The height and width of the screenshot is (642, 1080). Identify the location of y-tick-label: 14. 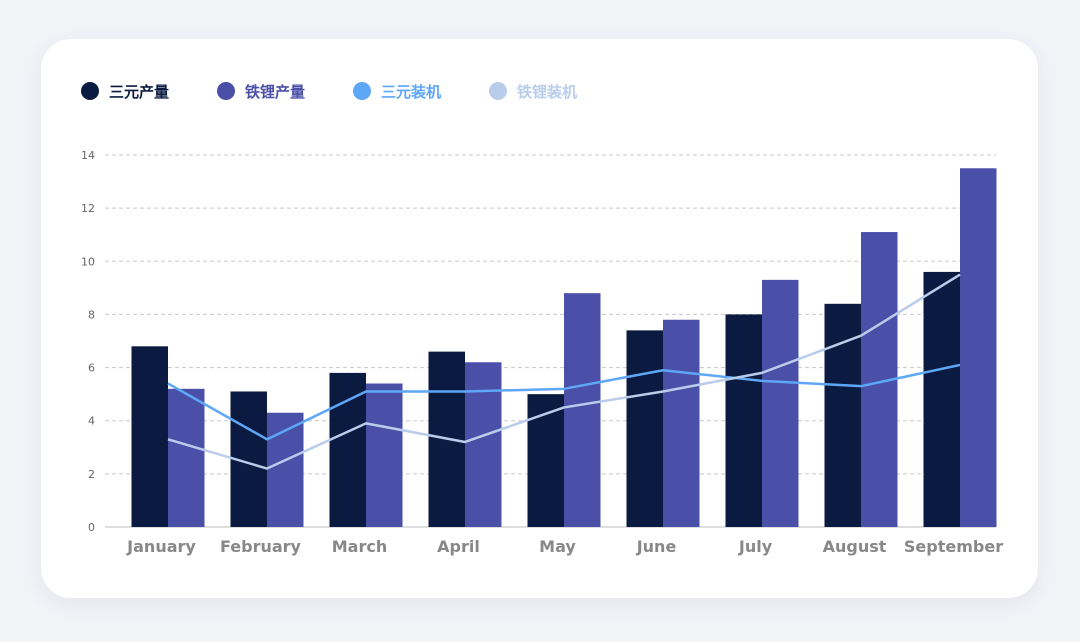
(88, 155).